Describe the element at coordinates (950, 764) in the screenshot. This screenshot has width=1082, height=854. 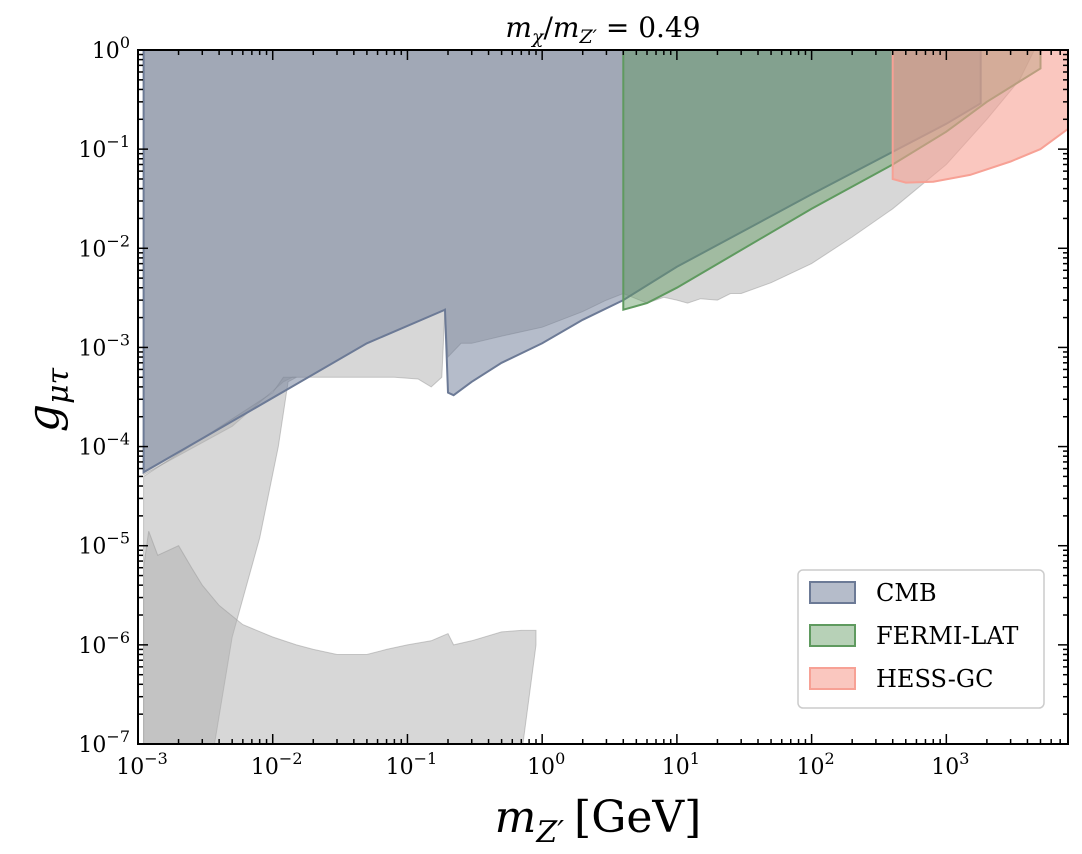
I see `x-tick-label: 10³` at that location.